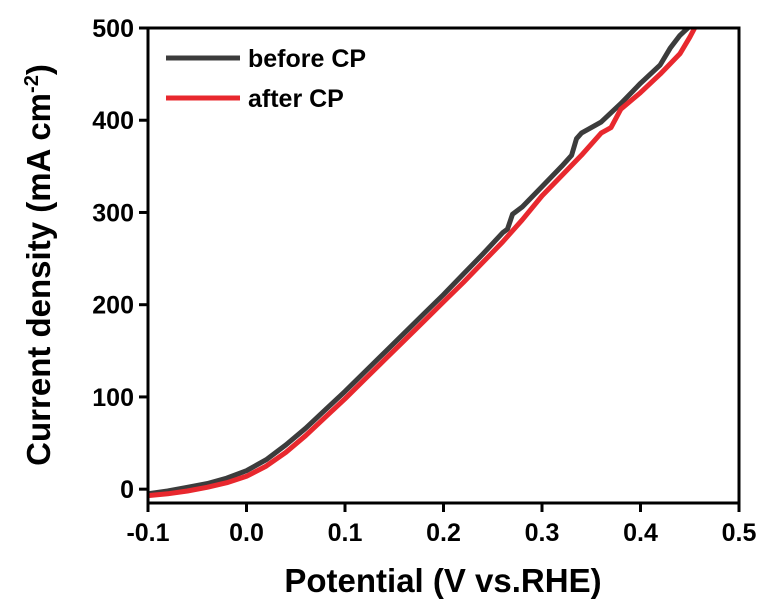 The image size is (763, 607). Describe the element at coordinates (296, 99) in the screenshot. I see `legend-label-1: after CP` at that location.